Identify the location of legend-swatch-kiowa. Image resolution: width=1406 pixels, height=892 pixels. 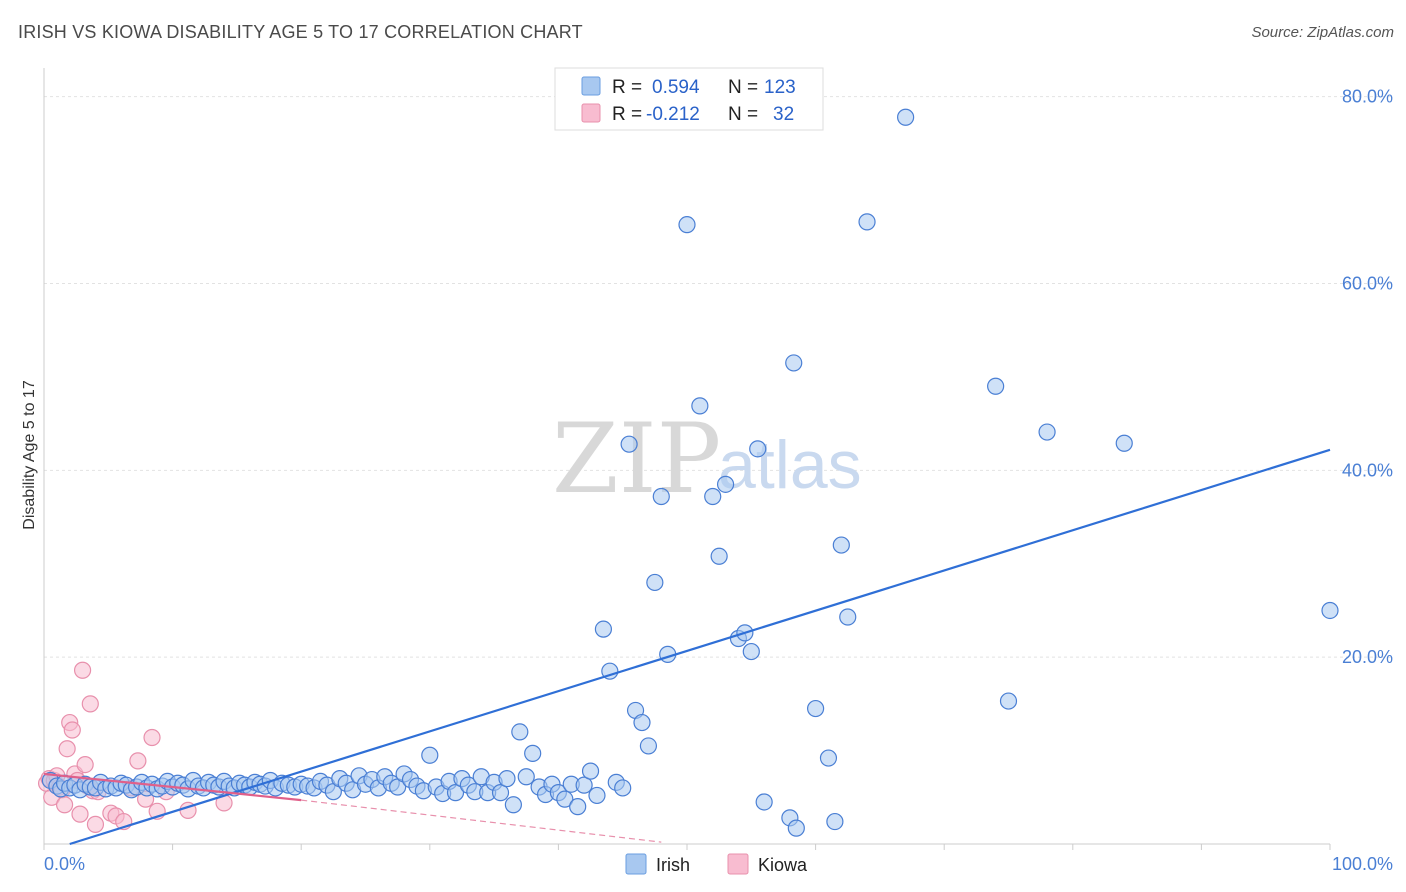
(591, 113).